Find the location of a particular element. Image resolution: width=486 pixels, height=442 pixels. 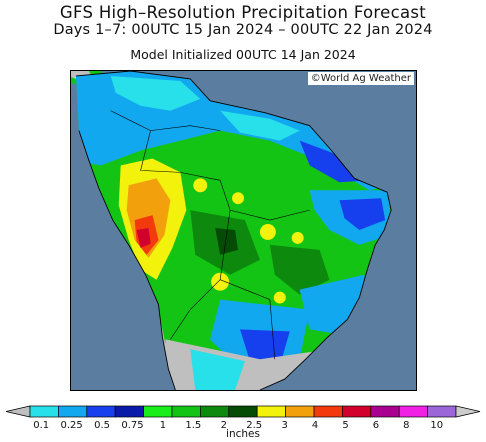

precip-colorbar: 0.1 0.25 0.5 0.75 1 1.5 2 2.5 3 4 5 6 8 10 is located at coordinates (243, 418).